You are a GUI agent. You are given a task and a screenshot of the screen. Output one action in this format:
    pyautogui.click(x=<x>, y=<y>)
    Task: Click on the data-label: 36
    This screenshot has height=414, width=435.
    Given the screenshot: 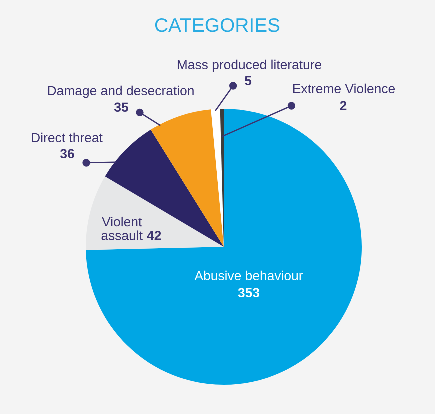 What is the action you would take?
    pyautogui.click(x=67, y=154)
    